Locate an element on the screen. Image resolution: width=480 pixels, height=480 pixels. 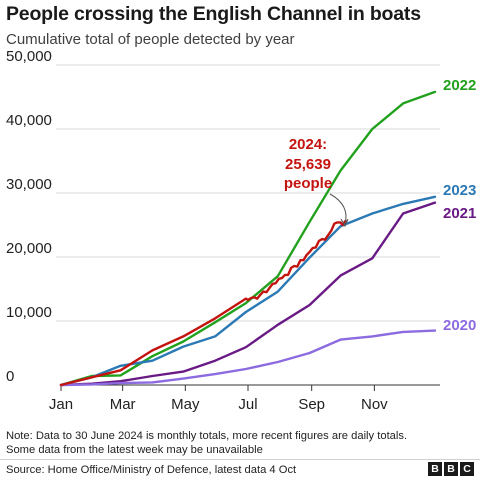
series-label-2023: 2023 is located at coordinates (459, 190).